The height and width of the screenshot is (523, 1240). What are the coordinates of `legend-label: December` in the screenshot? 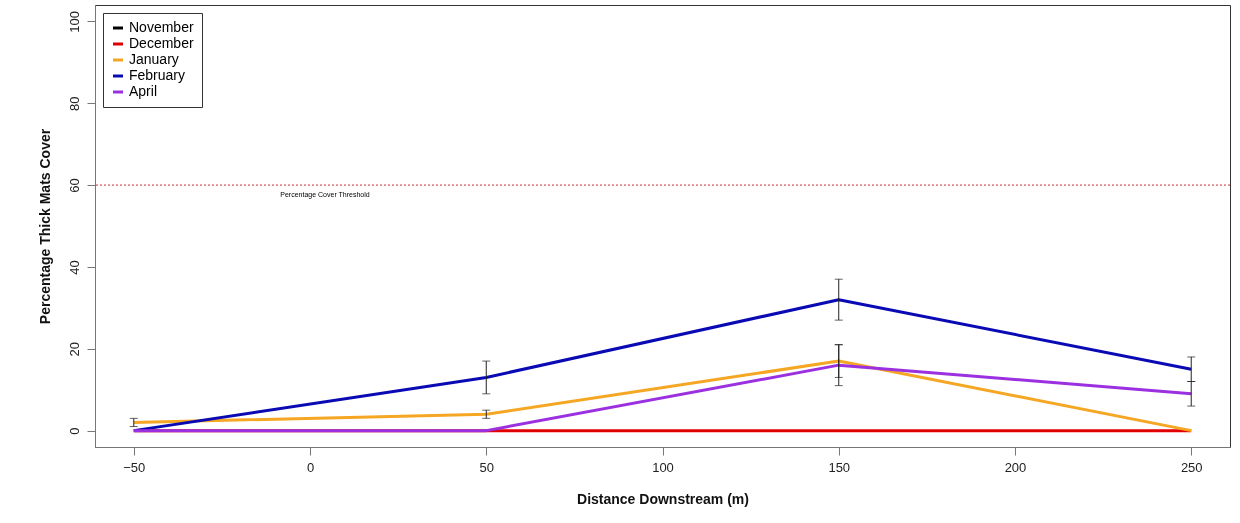 It's located at (161, 43).